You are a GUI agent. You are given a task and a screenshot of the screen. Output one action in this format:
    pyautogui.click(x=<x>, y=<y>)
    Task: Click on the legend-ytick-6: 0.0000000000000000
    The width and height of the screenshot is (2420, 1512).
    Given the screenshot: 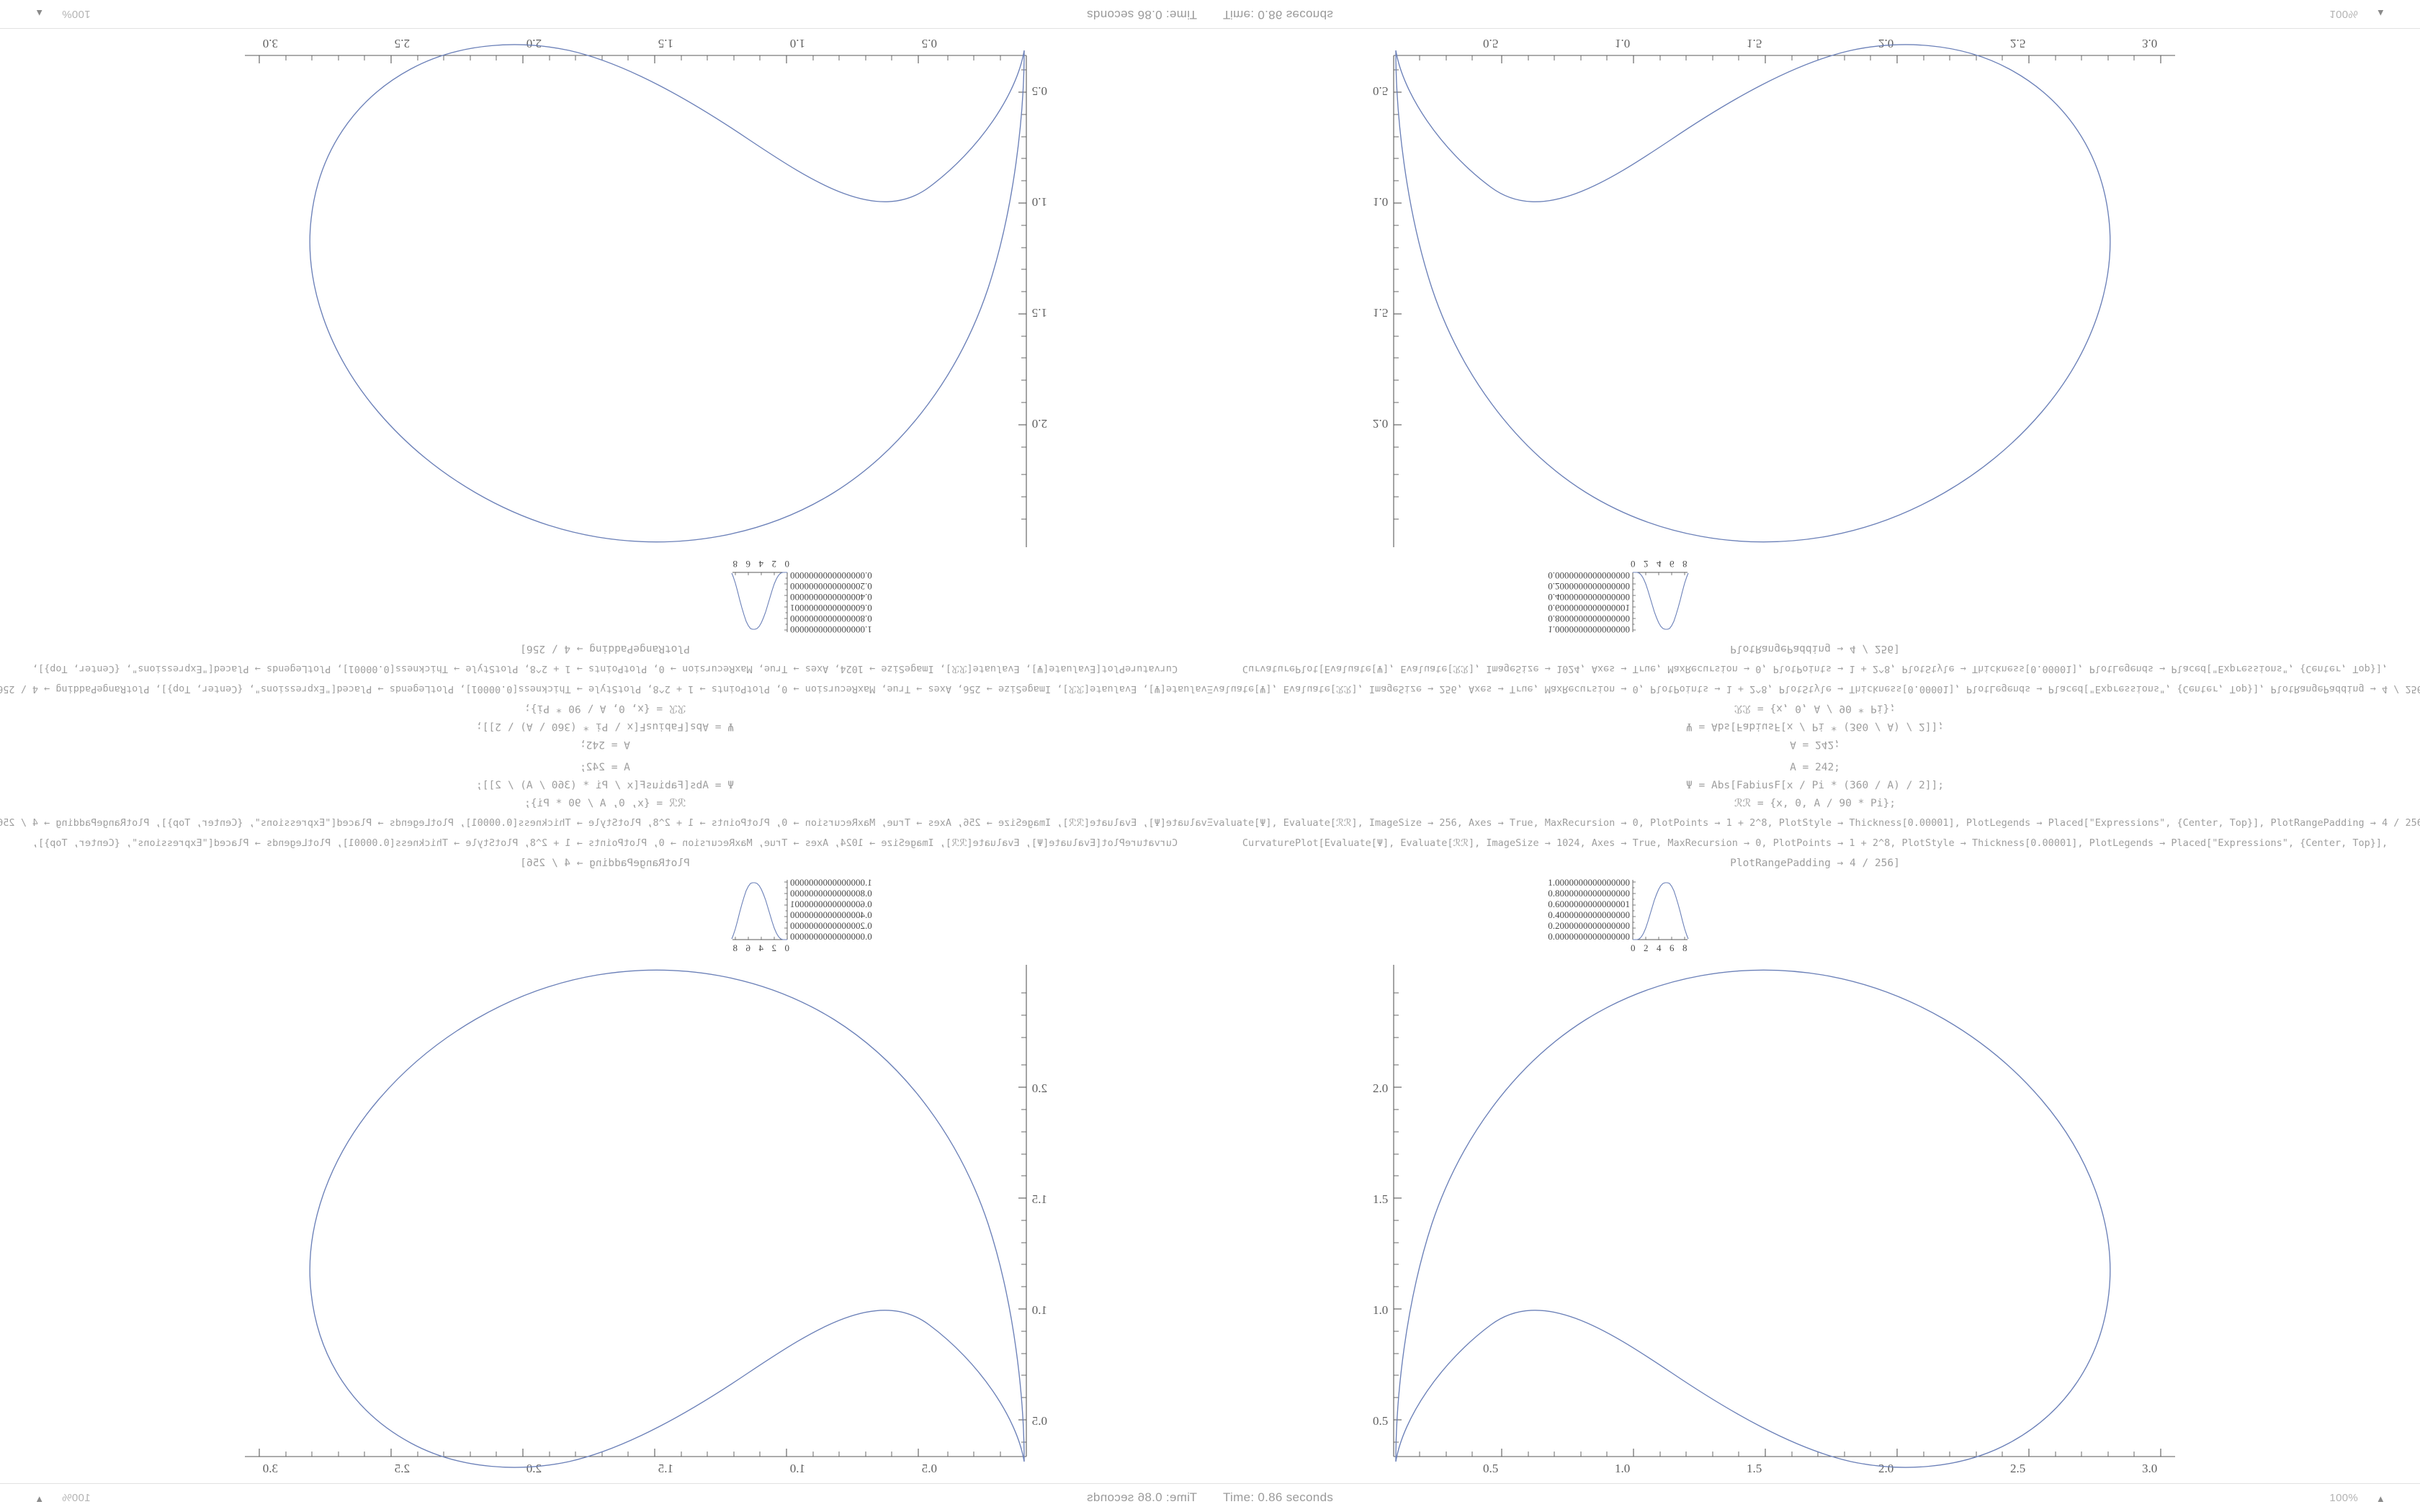 What is the action you would take?
    pyautogui.click(x=831, y=575)
    